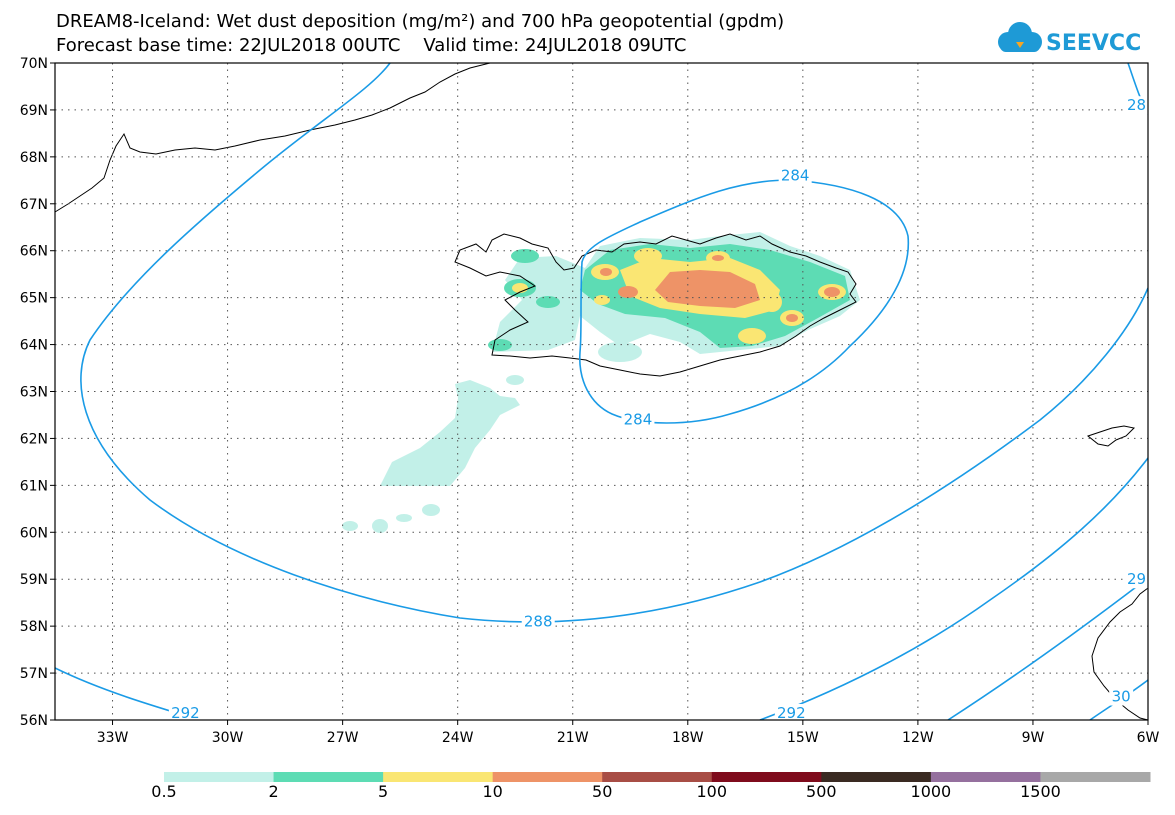  Describe the element at coordinates (34, 346) in the screenshot. I see `lat-tick-label: 64N` at that location.